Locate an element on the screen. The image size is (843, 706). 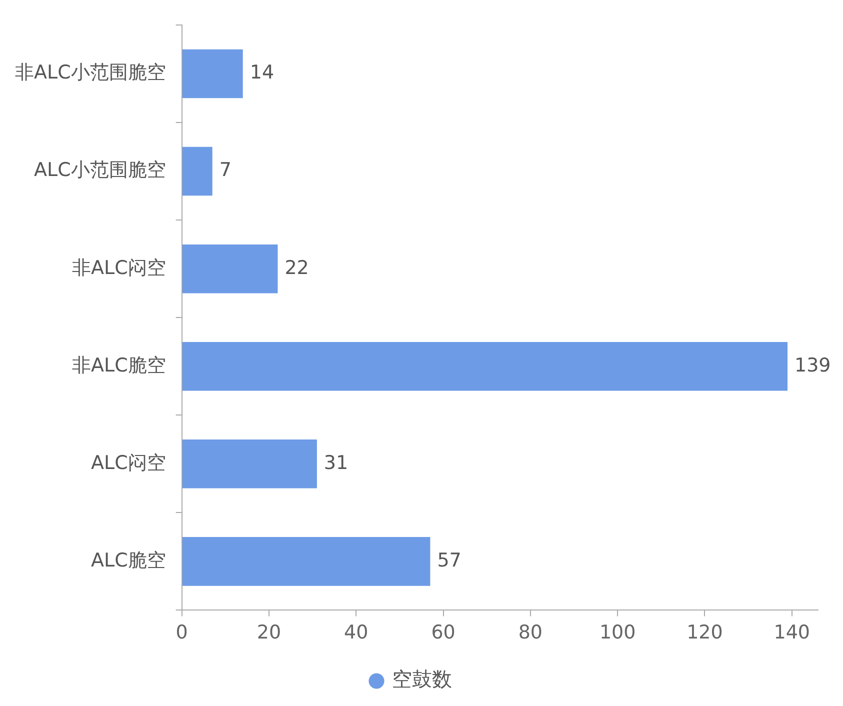
x-tick-label: 100 is located at coordinates (617, 633).